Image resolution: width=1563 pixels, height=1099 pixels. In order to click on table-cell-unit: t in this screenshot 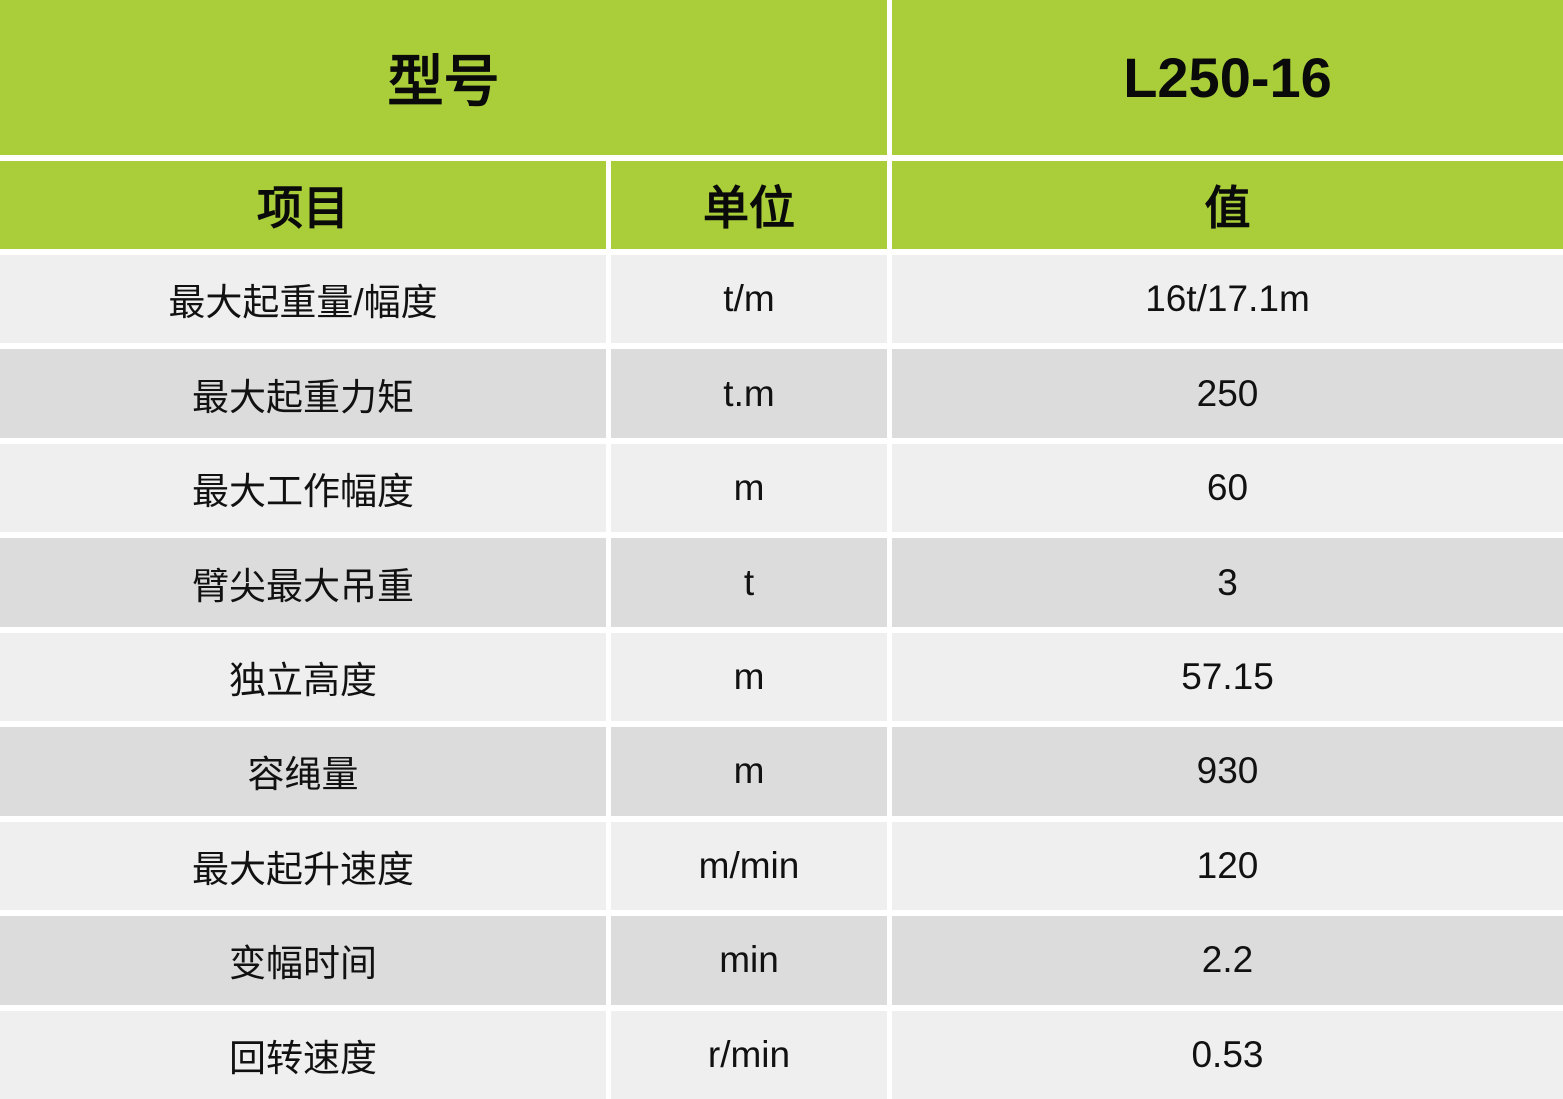, I will do `click(749, 582)`.